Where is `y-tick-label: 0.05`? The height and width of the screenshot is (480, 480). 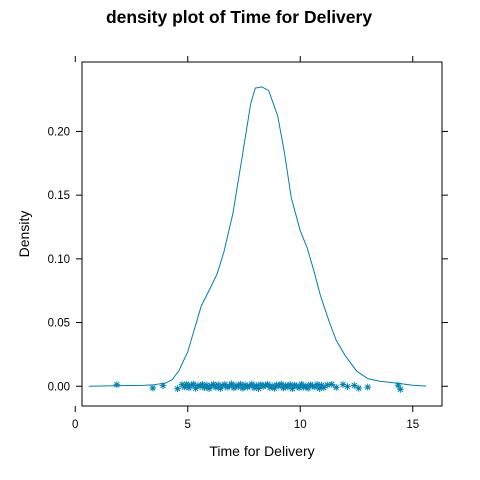 y-tick-label: 0.05 is located at coordinates (59, 324).